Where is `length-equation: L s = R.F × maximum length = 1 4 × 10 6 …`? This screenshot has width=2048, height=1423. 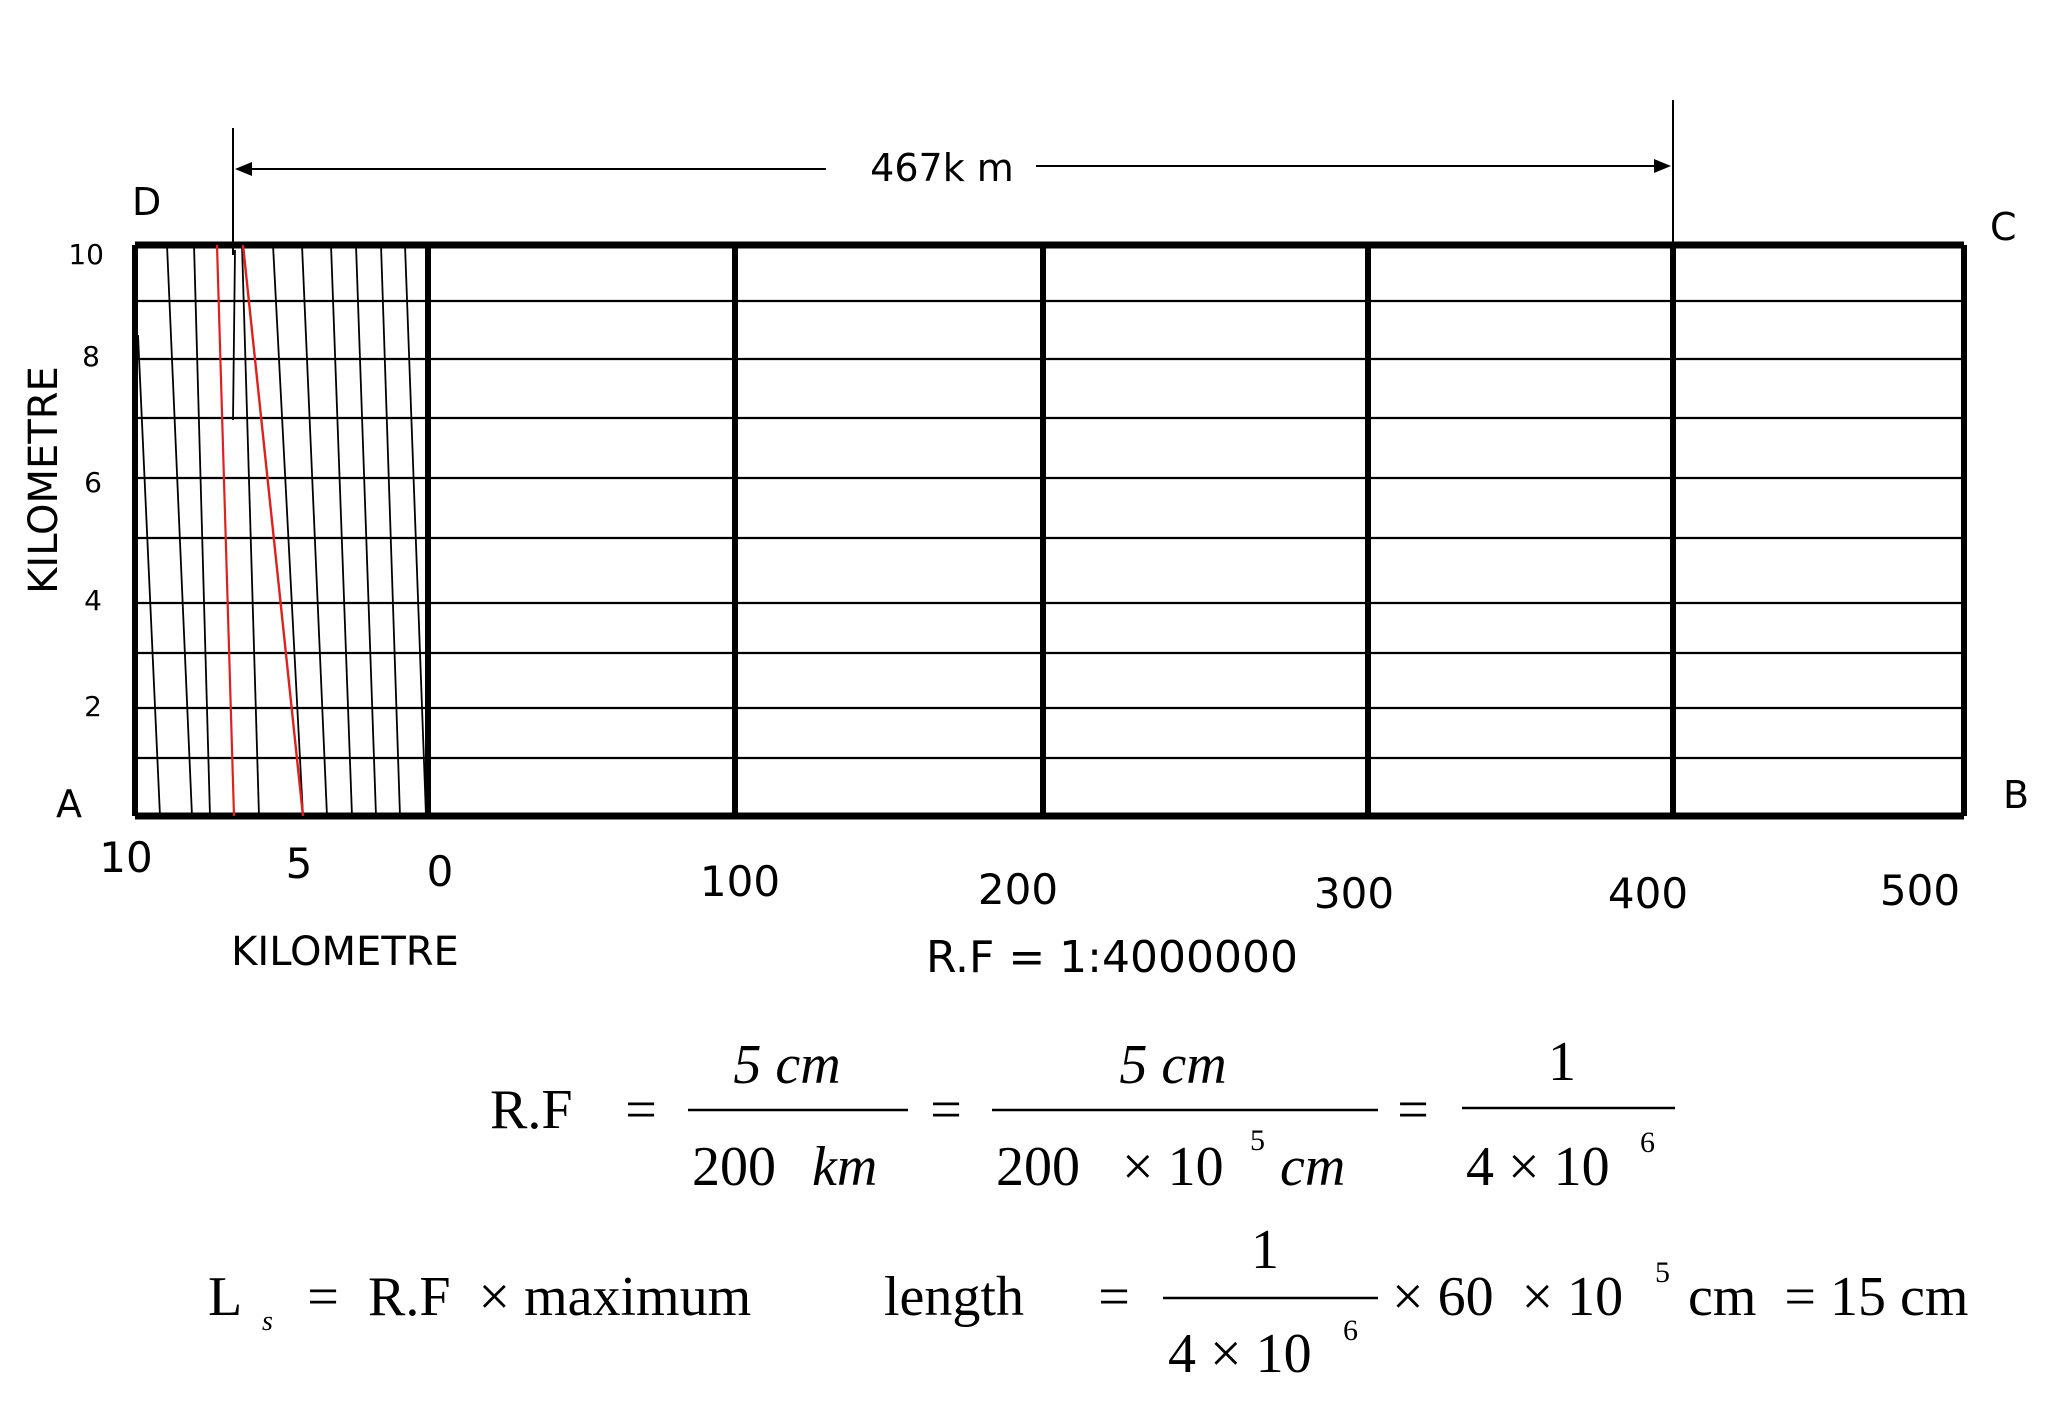
length-equation: L s = R.F × maximum length = 1 4 × 10 6 … is located at coordinates (1088, 1302).